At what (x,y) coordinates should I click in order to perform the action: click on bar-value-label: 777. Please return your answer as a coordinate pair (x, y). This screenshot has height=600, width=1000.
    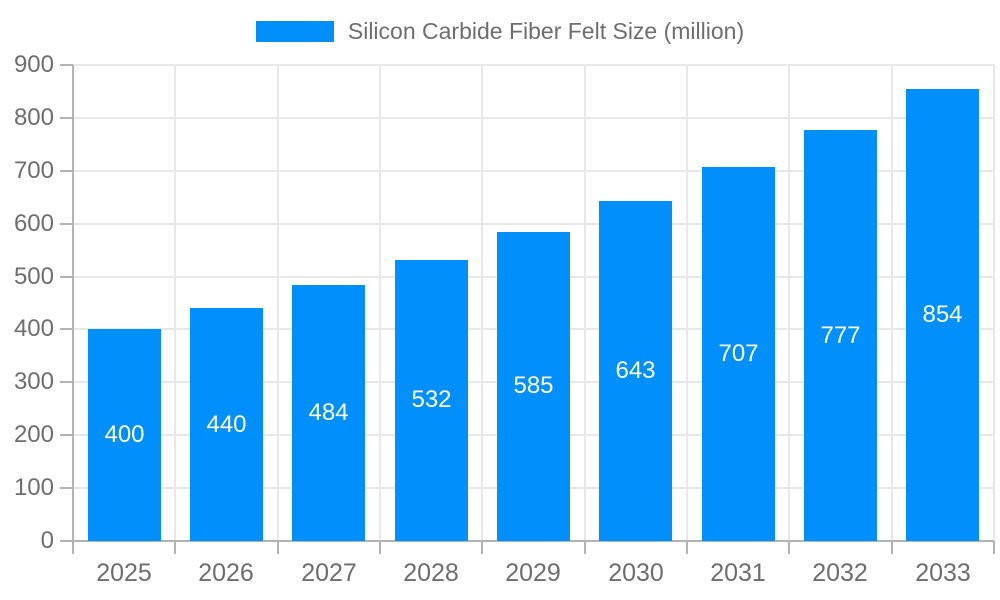
    Looking at the image, I should click on (840, 335).